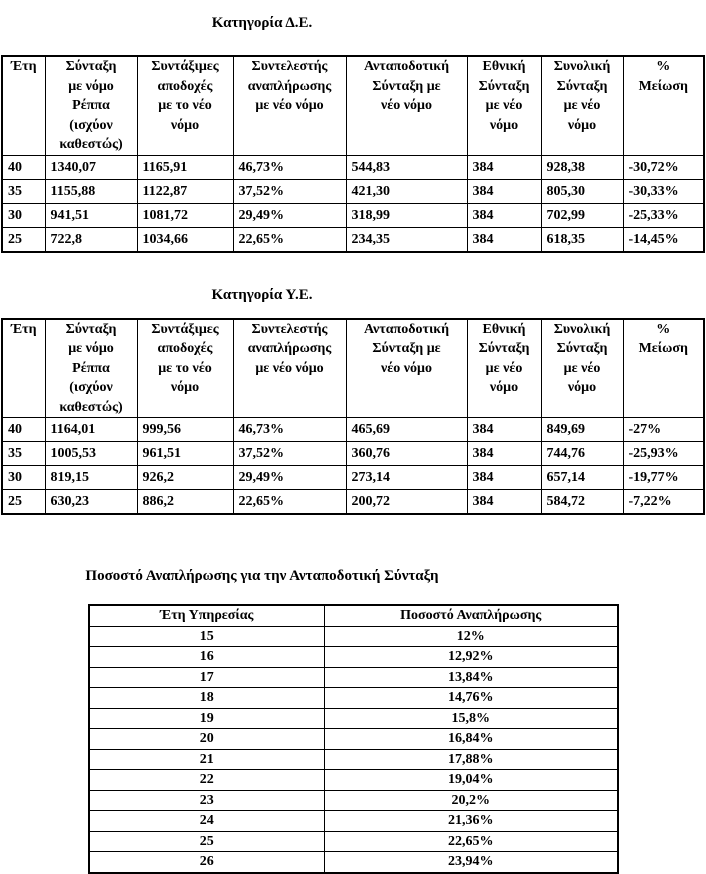  Describe the element at coordinates (185, 191) in the screenshot. I see `table-cell: 1122,87` at that location.